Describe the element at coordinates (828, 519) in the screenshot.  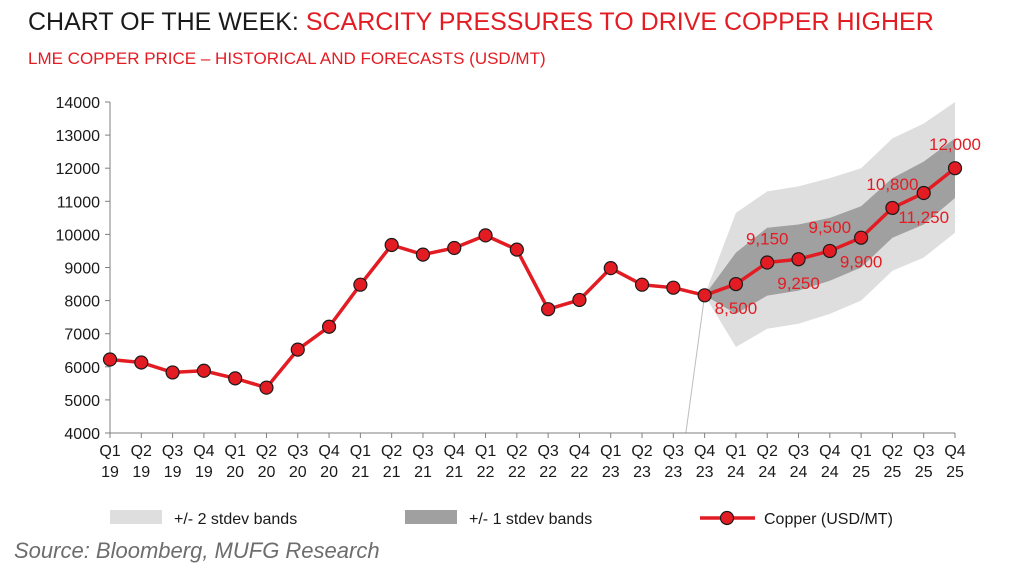
I see `legend-label: Copper (USD/MT)` at that location.